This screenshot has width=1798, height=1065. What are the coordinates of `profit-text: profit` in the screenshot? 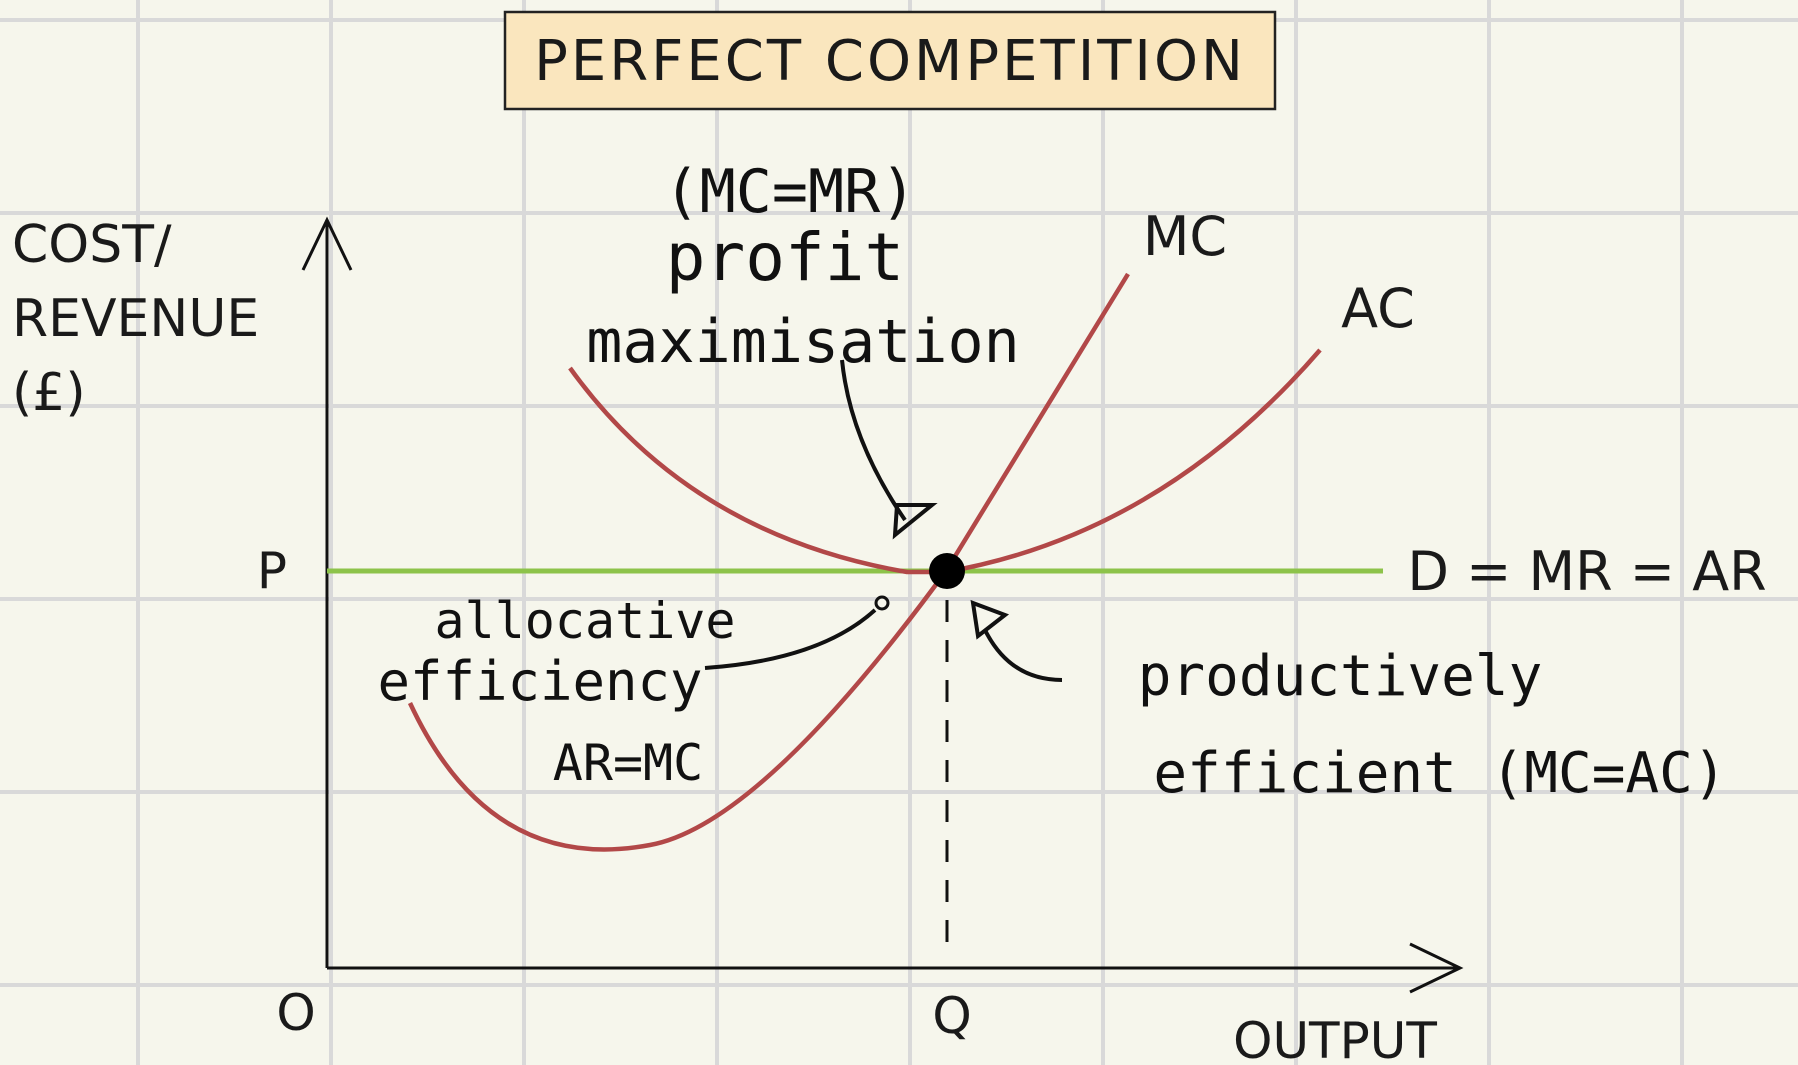 It's located at (785, 257).